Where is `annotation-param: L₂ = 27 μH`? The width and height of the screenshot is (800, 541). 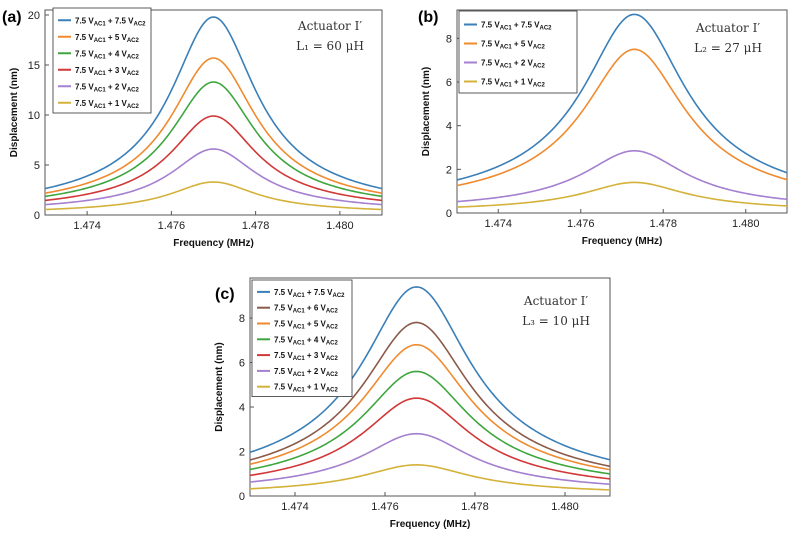
annotation-param: L₂ = 27 μH is located at coordinates (728, 48).